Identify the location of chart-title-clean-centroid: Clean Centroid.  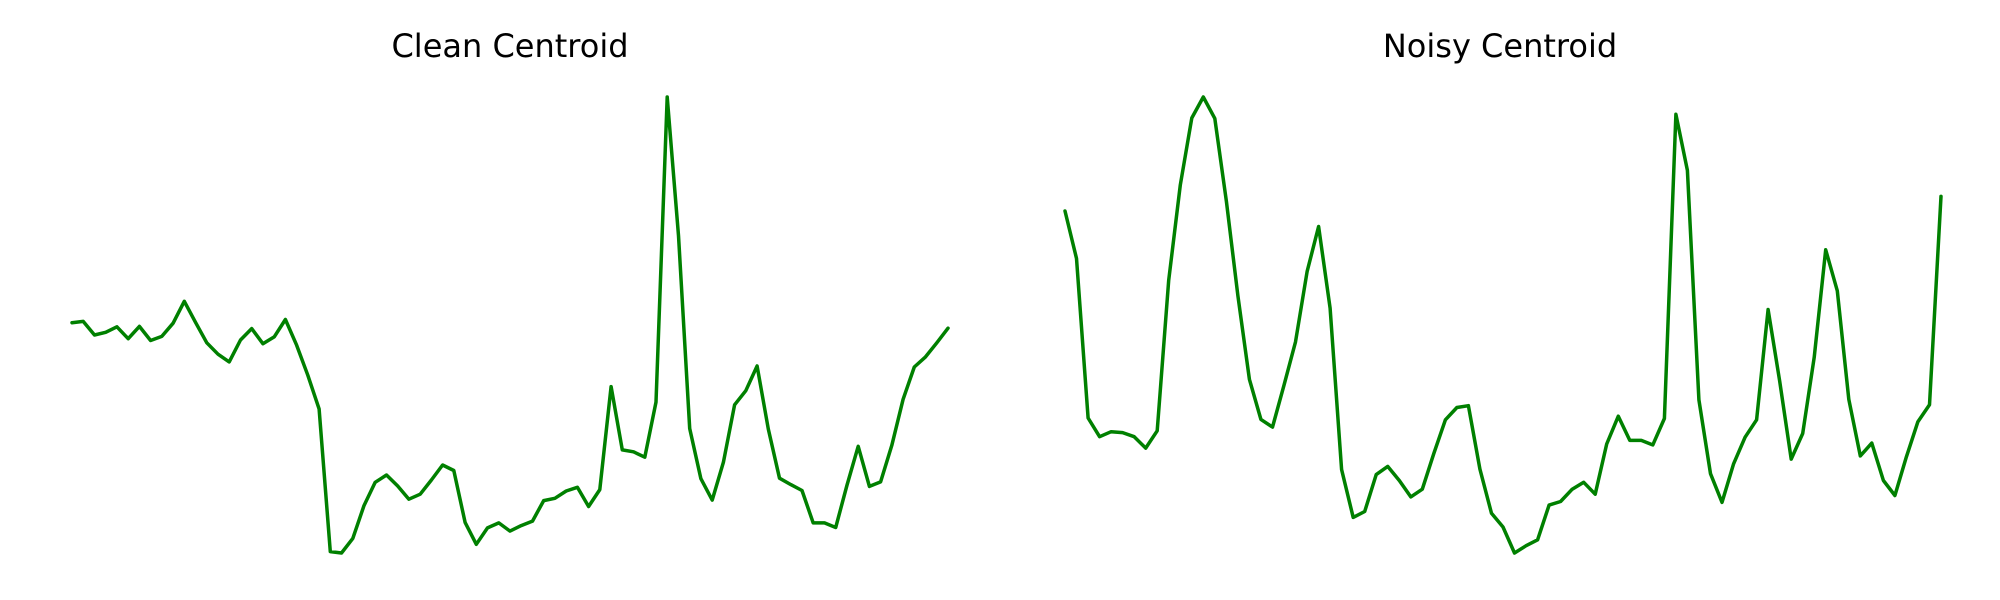
(509, 46).